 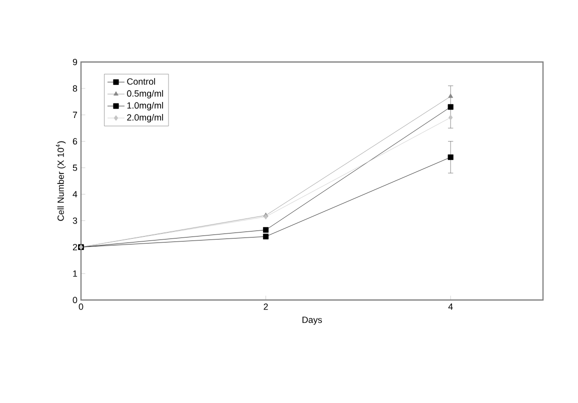 I want to click on y-tick-label: 1, so click(x=75, y=273).